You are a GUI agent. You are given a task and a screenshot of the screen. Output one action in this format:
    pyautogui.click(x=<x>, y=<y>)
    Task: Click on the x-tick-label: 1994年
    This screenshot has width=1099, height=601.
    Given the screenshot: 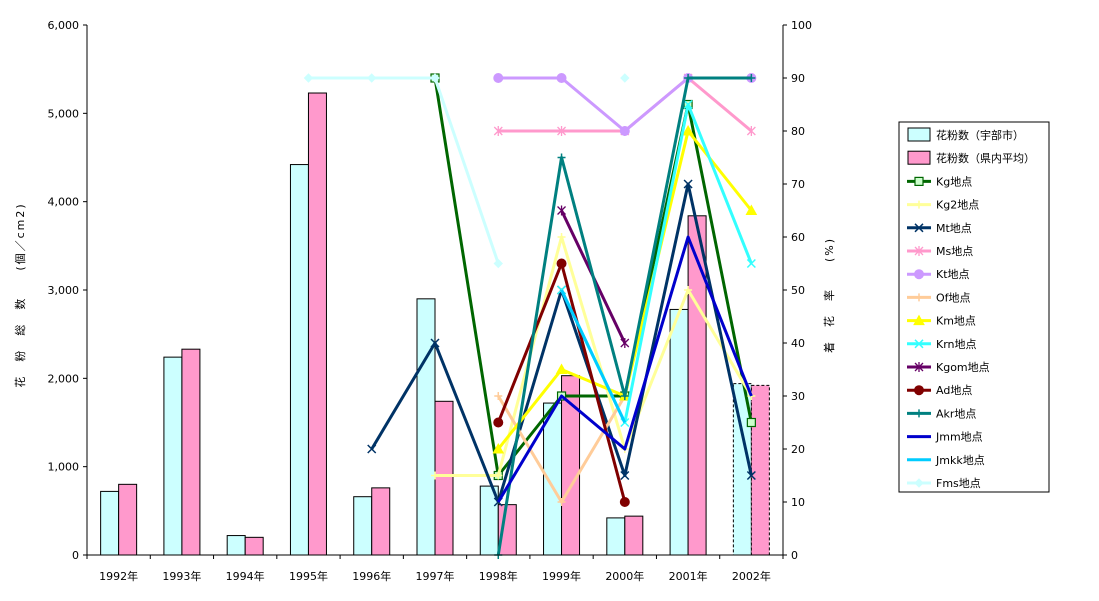 What is the action you would take?
    pyautogui.click(x=245, y=576)
    